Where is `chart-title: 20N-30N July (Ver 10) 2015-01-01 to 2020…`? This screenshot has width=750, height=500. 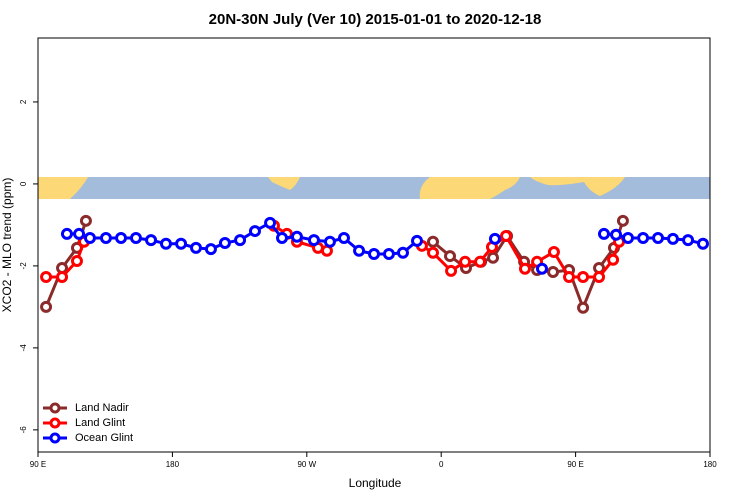
chart-title: 20N-30N July (Ver 10) 2015-01-01 to 2020… is located at coordinates (375, 19).